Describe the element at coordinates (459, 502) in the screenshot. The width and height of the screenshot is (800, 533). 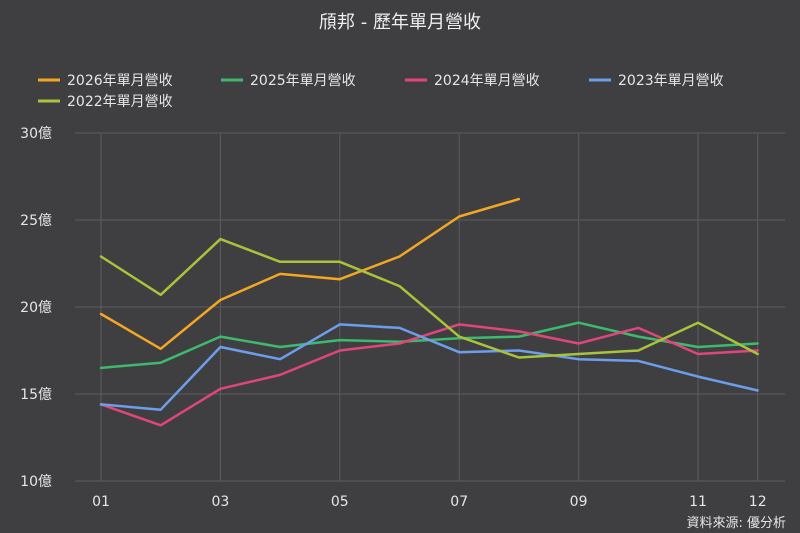
I see `x-tick-label: 07` at that location.